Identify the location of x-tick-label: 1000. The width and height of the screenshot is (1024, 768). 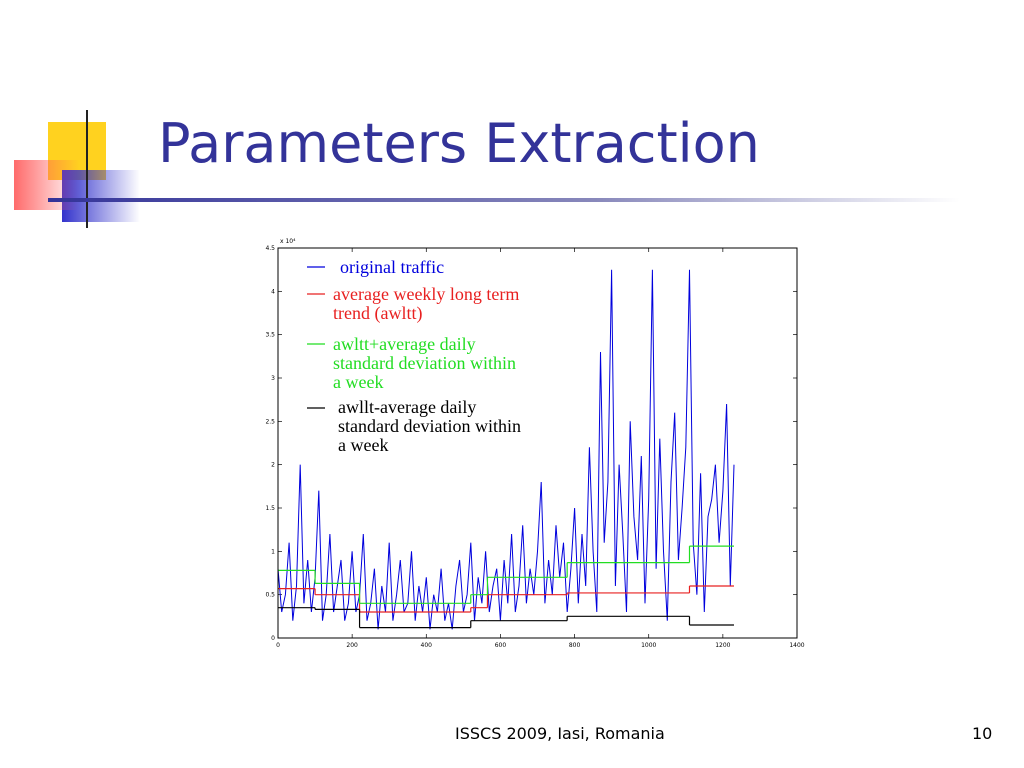
(648, 645).